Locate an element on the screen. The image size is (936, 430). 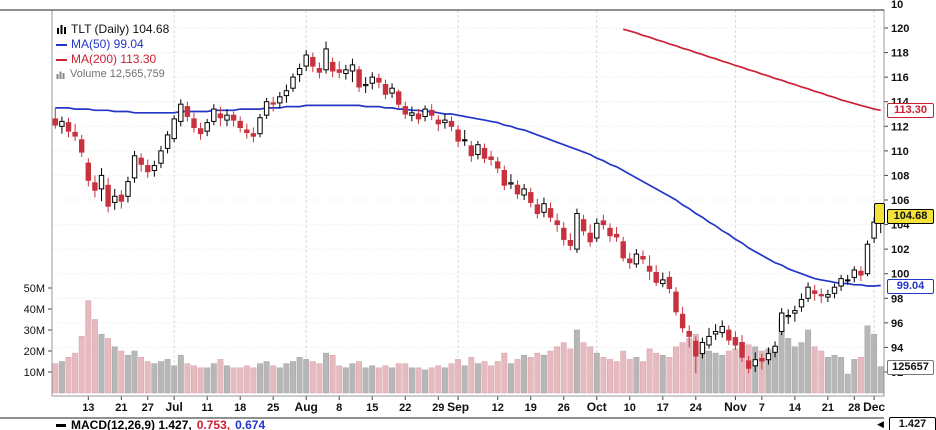
ma50-price-box: 99.04 is located at coordinates (910, 286).